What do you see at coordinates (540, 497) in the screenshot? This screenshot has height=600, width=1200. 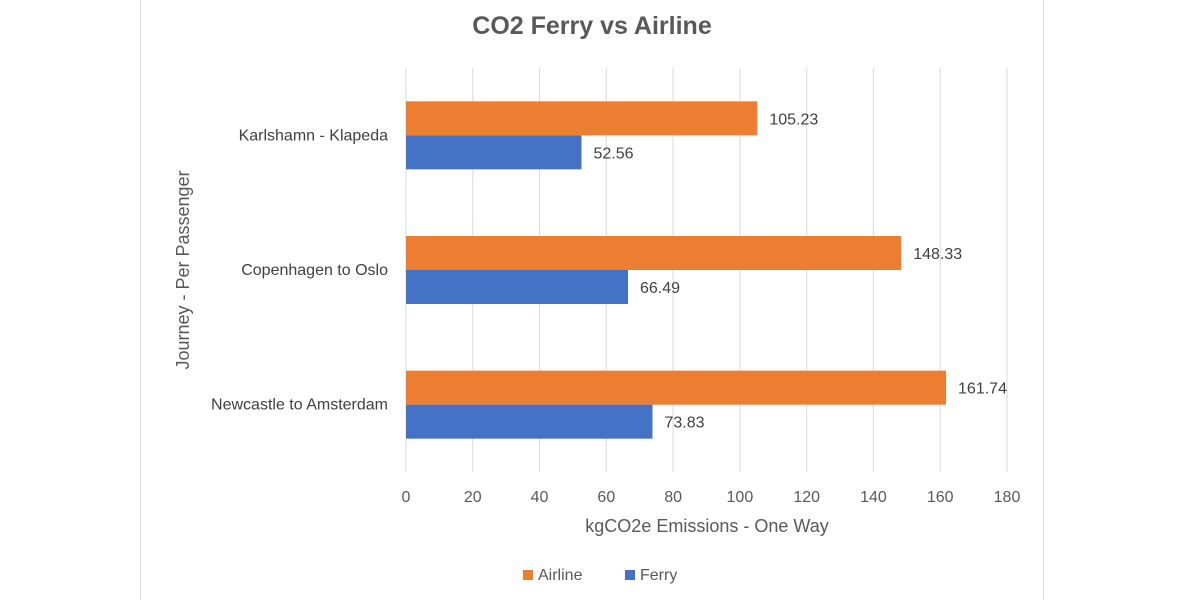 I see `x-tick-label-2: 40` at bounding box center [540, 497].